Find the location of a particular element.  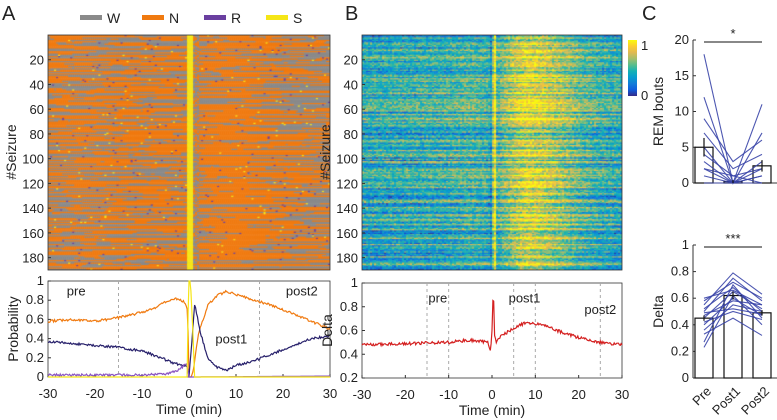

panel-label-b: B is located at coordinates (351, 14).